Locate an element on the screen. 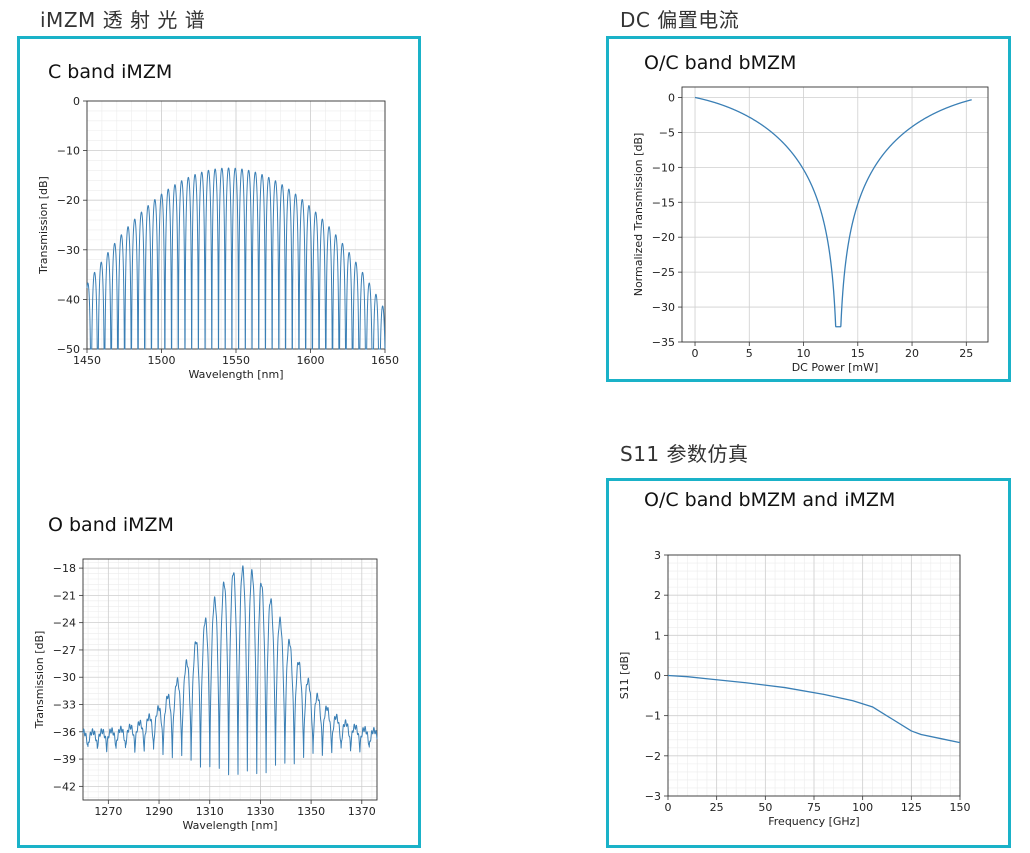 This screenshot has width=1030, height=853. dc-bias-transmission-line is located at coordinates (833, 212).